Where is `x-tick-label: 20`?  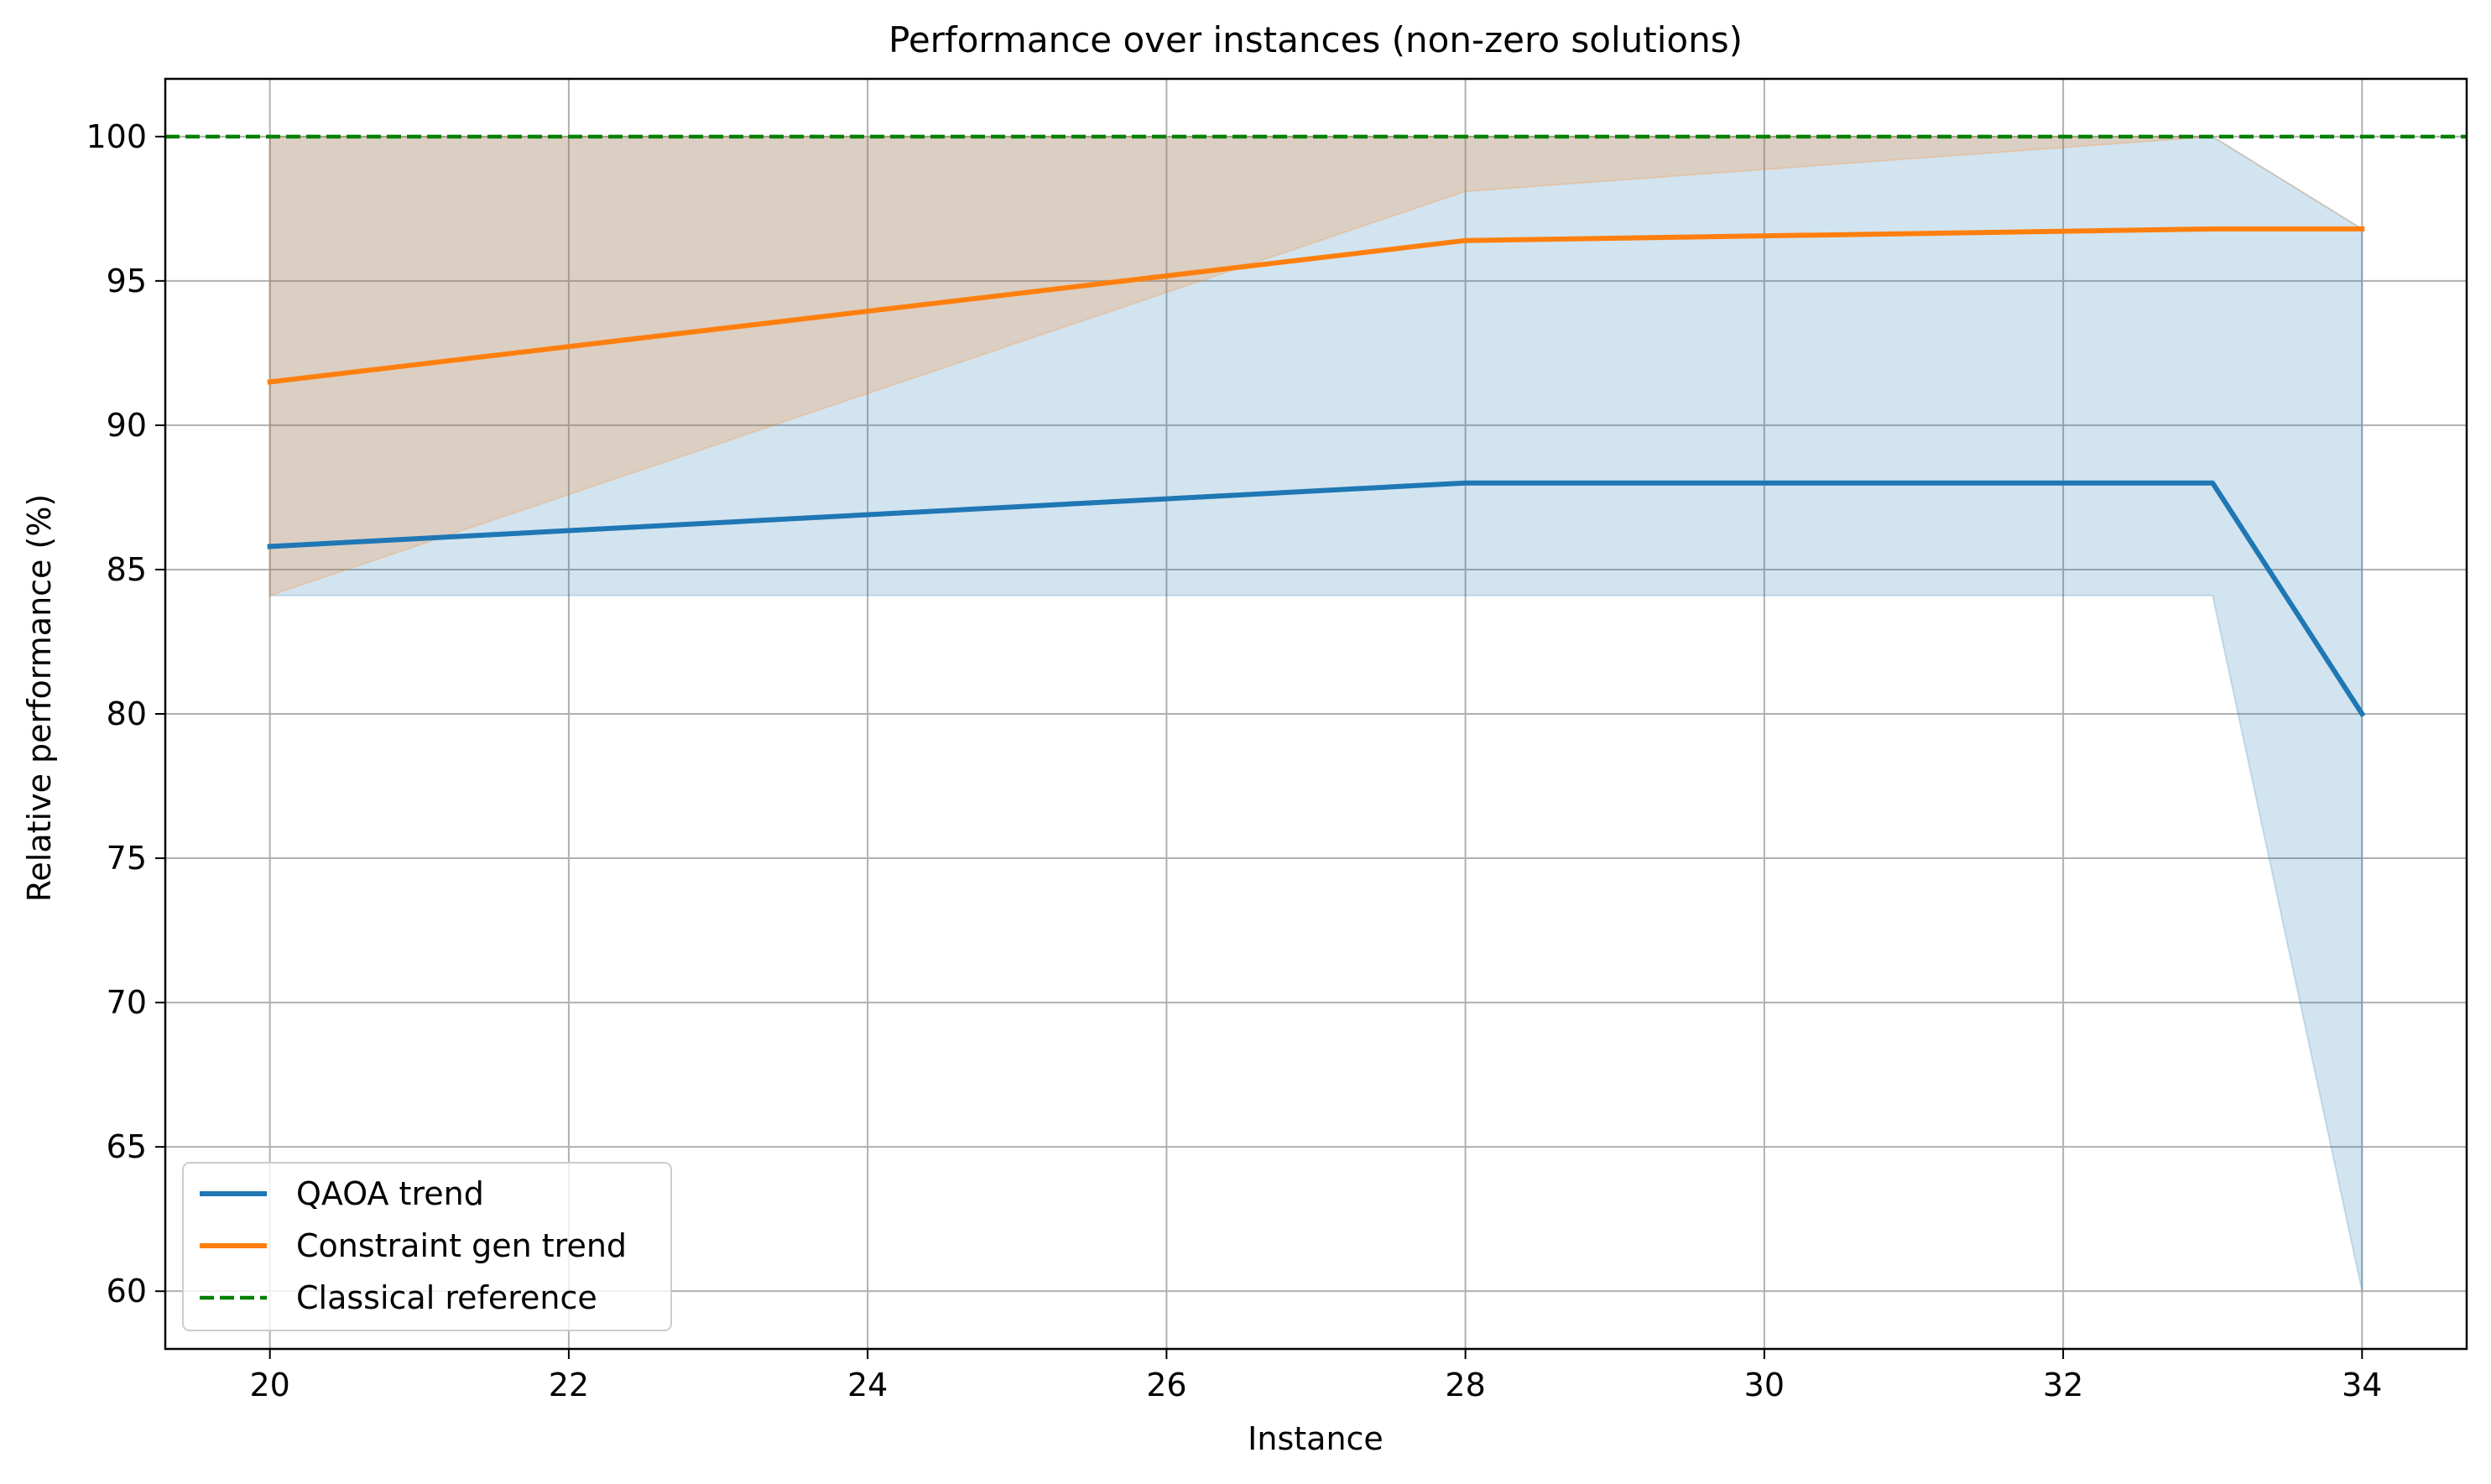 x-tick-label: 20 is located at coordinates (270, 1385).